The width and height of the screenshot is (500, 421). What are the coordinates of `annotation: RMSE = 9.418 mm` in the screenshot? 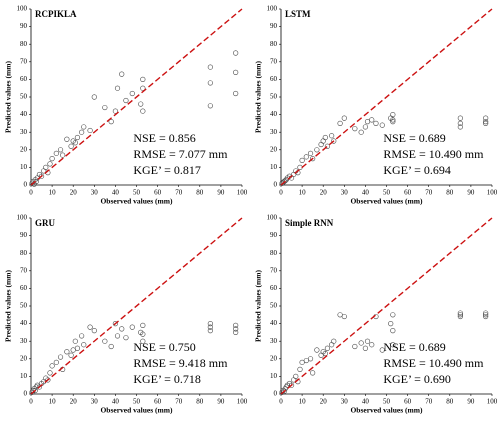 It's located at (180, 363).